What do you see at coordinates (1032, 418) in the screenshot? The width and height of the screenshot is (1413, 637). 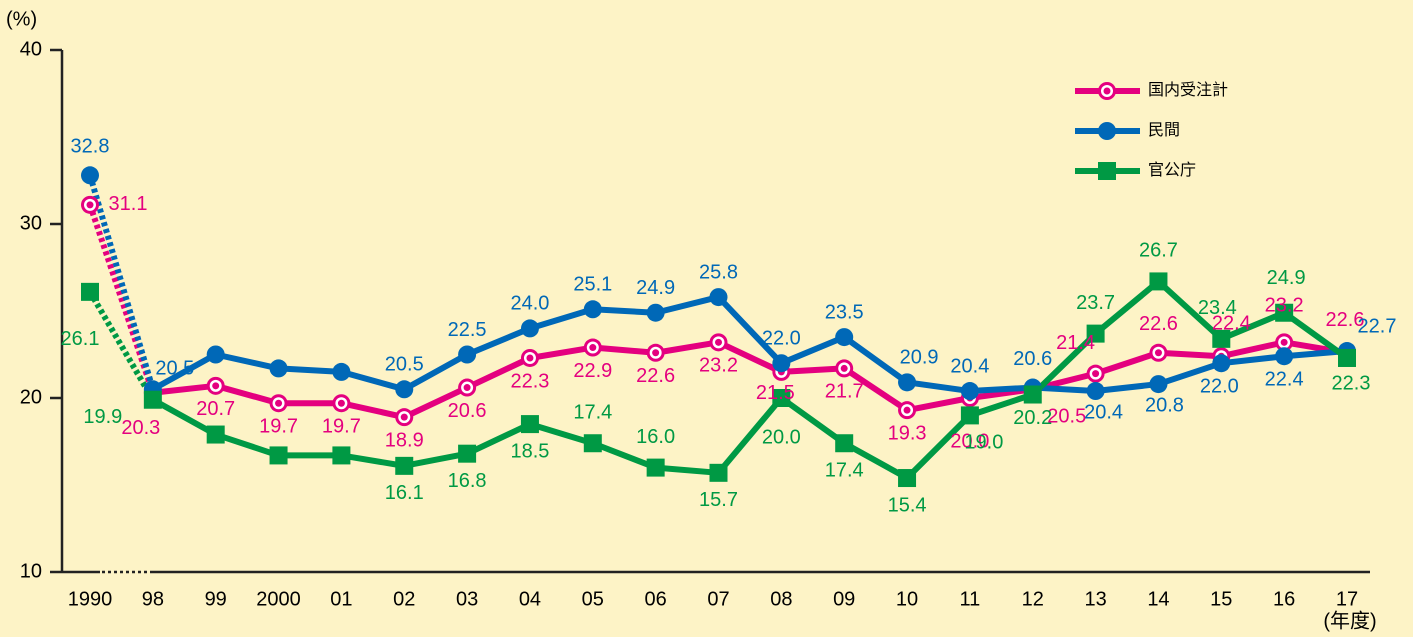 I see `data-label: 20.2` at bounding box center [1032, 418].